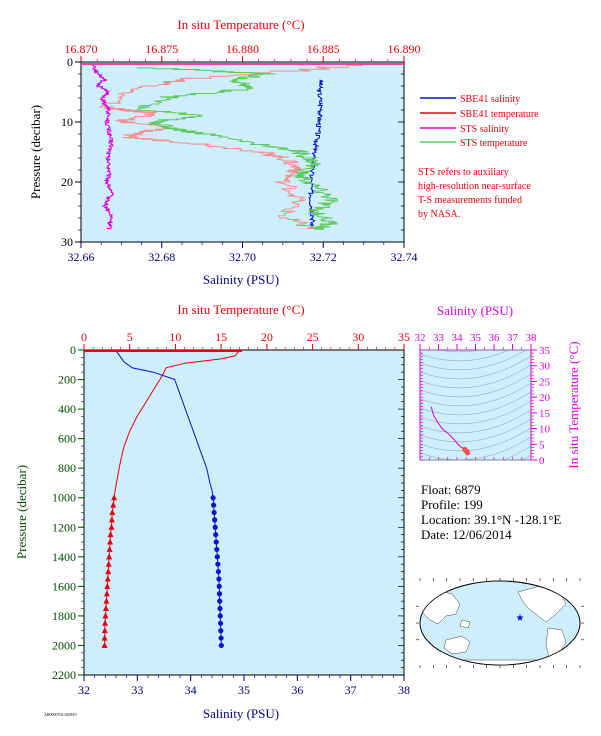  What do you see at coordinates (323, 257) in the screenshot?
I see `top-salinity-axis-tick-label: 32.72` at bounding box center [323, 257].